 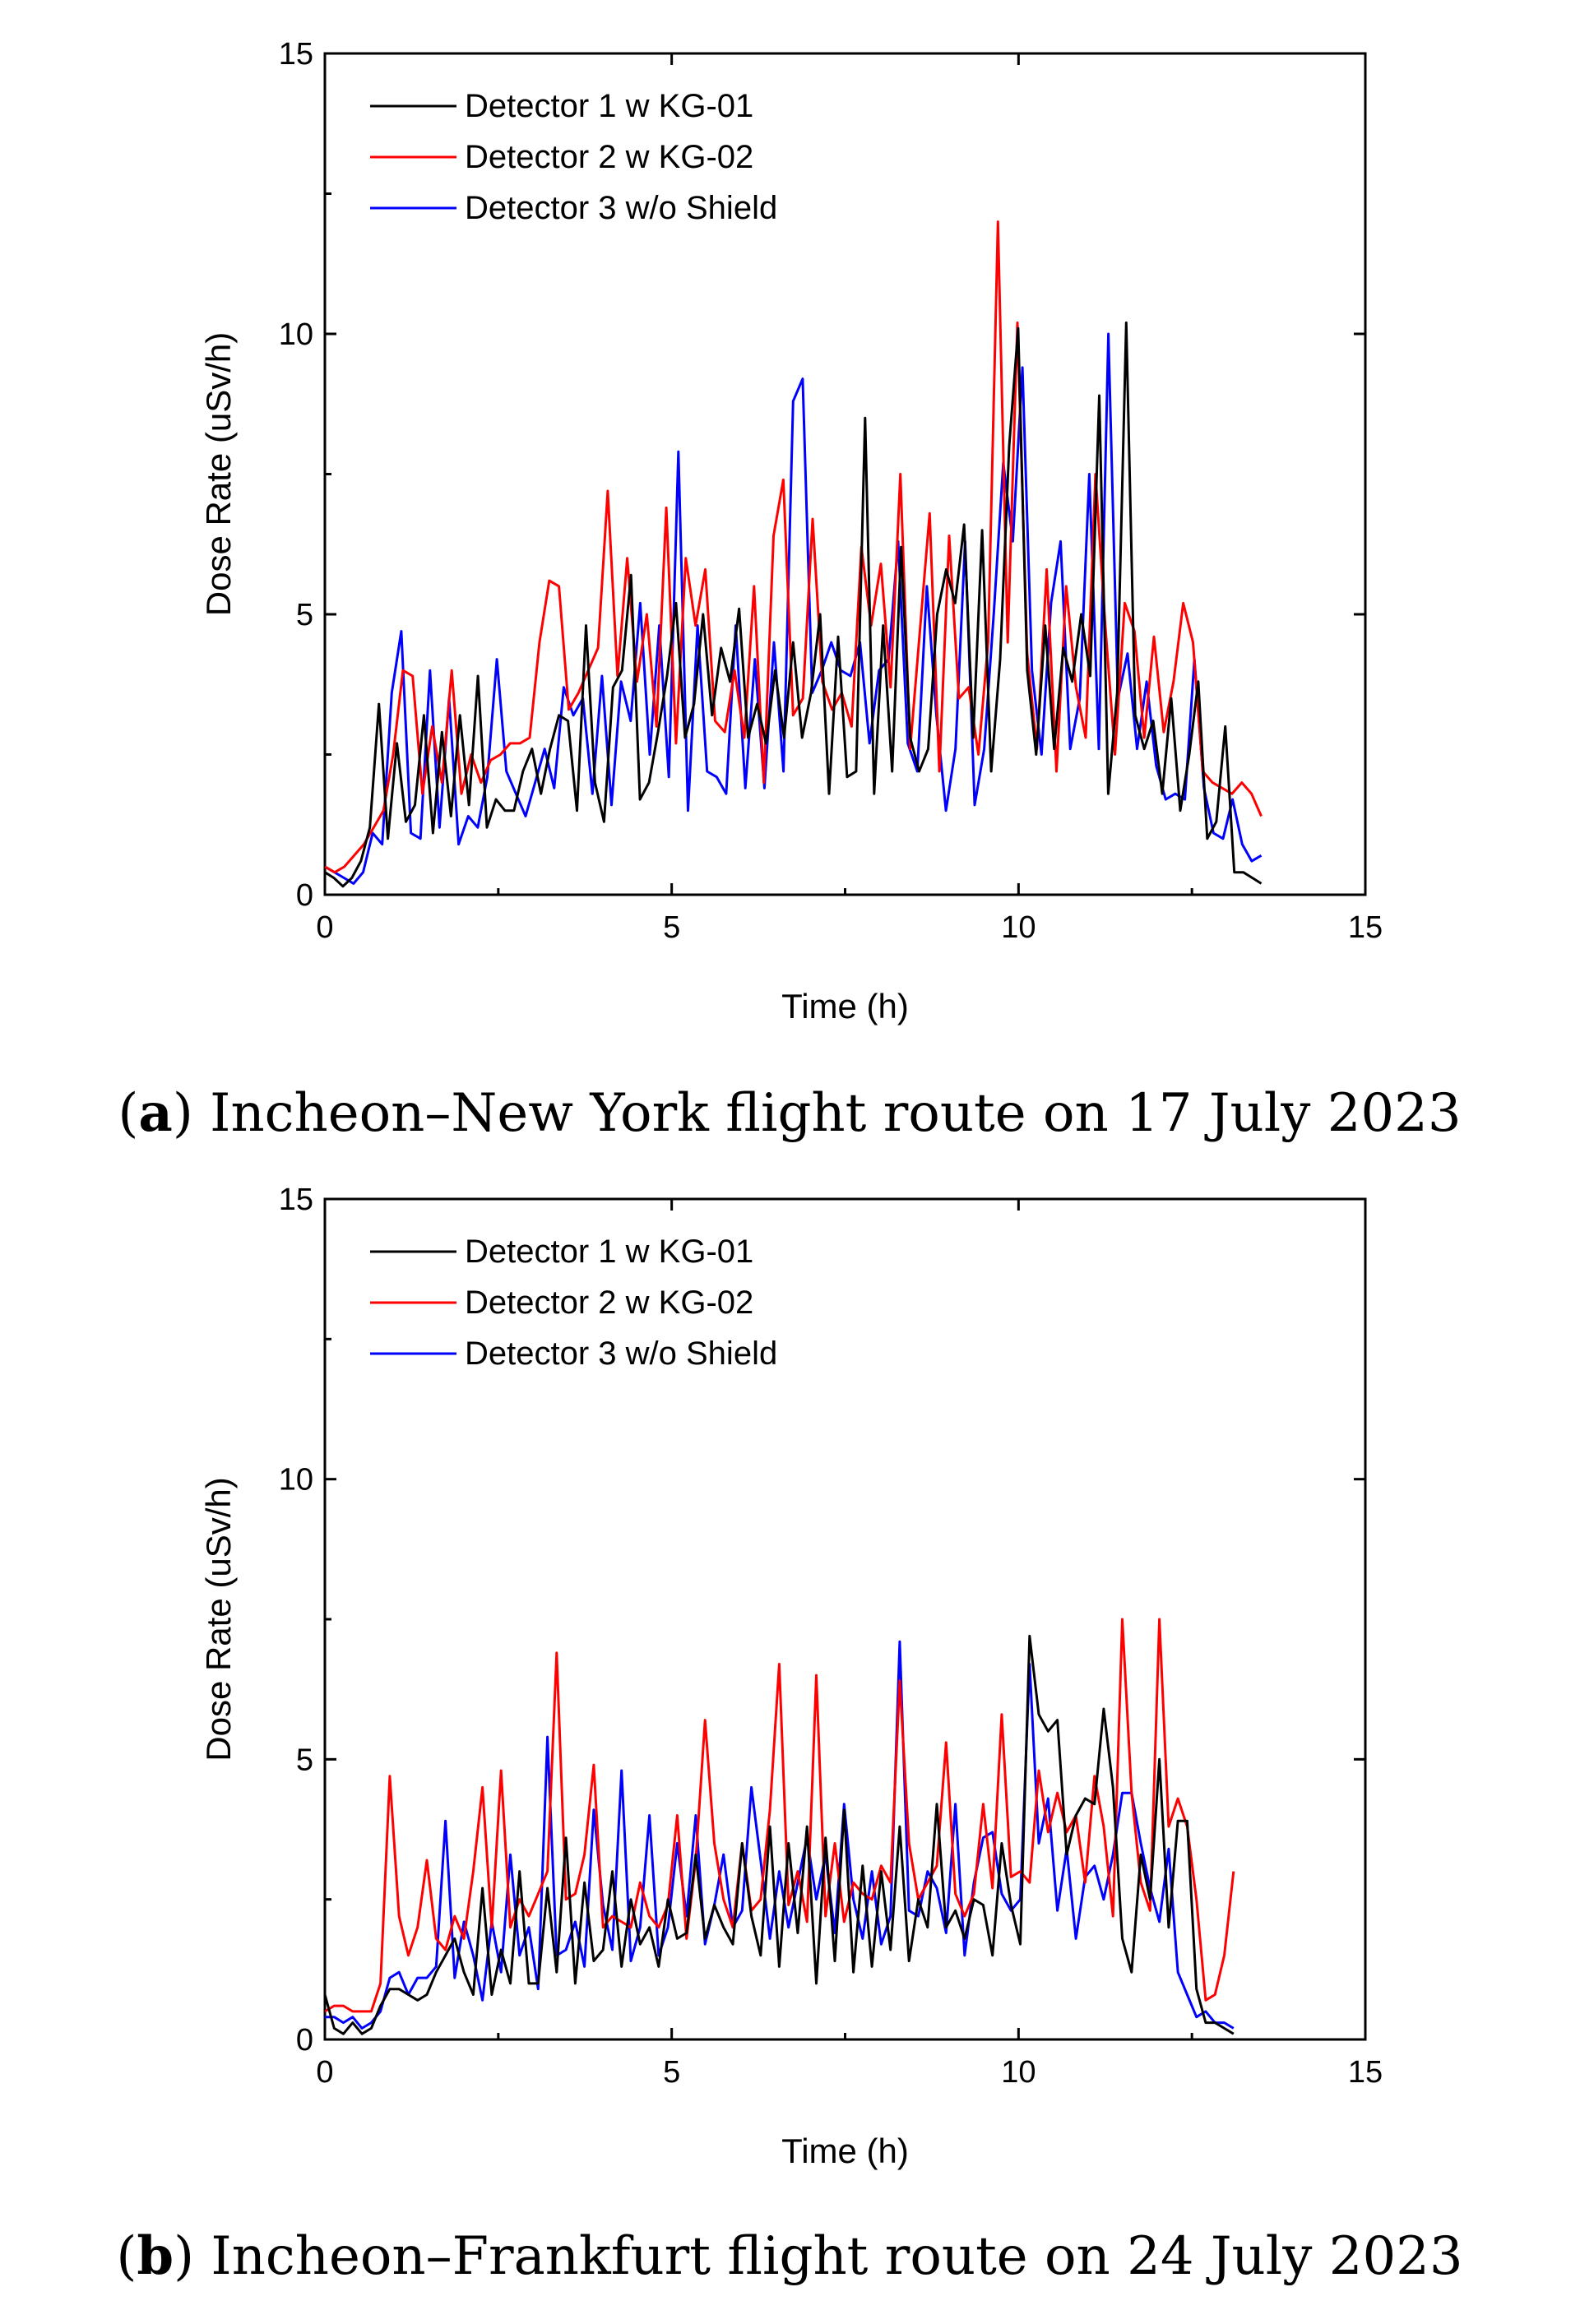 I want to click on caption-letter: a, so click(x=155, y=1113).